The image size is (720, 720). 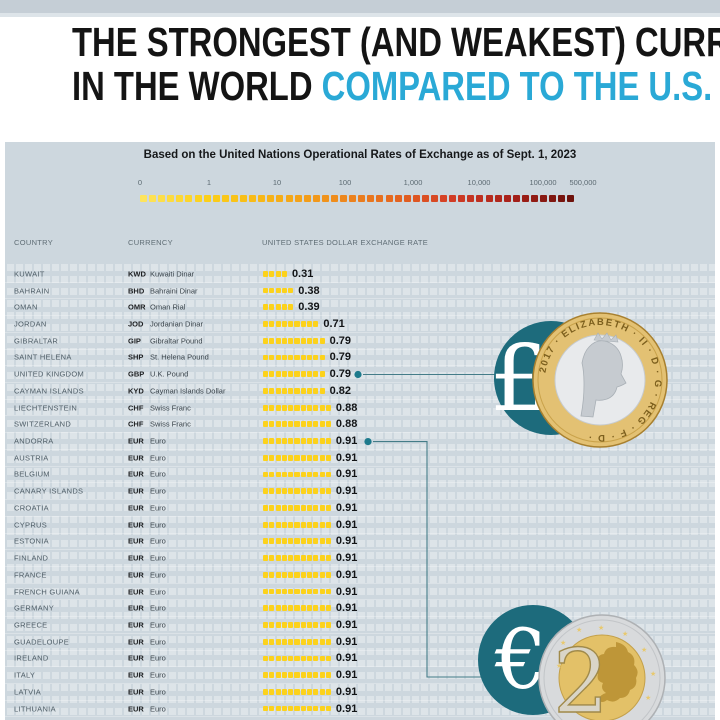 What do you see at coordinates (137, 274) in the screenshot?
I see `currency-code-cell: KWD` at bounding box center [137, 274].